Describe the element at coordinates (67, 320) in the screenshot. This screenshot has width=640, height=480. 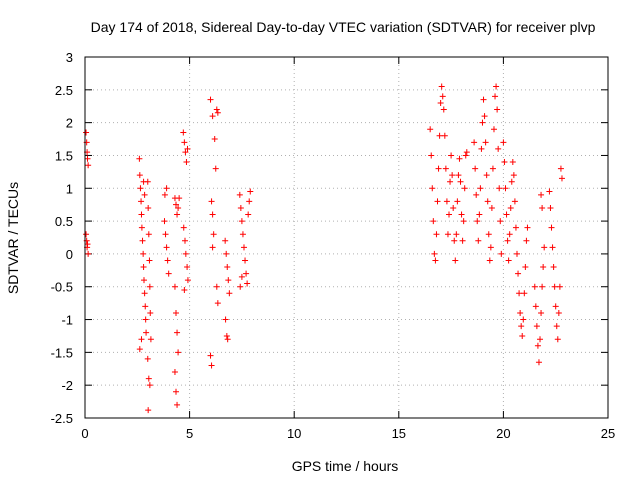
I see `y-tick-label: -1` at that location.